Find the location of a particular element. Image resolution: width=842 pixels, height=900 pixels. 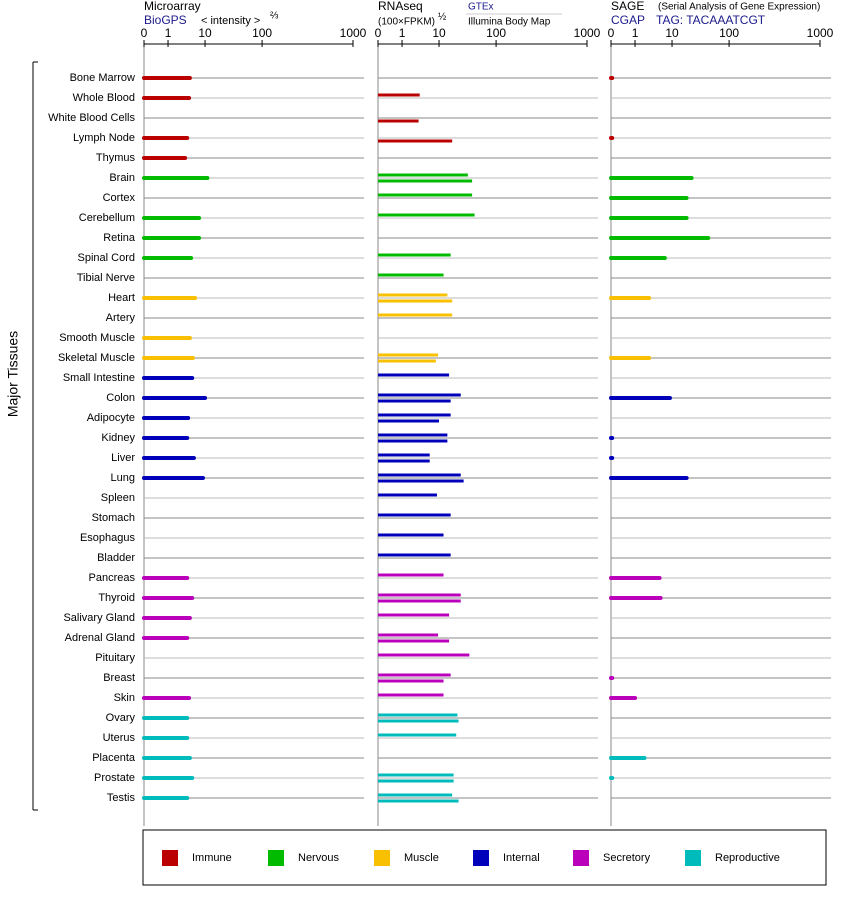

legend-label: Internal is located at coordinates (521, 858).